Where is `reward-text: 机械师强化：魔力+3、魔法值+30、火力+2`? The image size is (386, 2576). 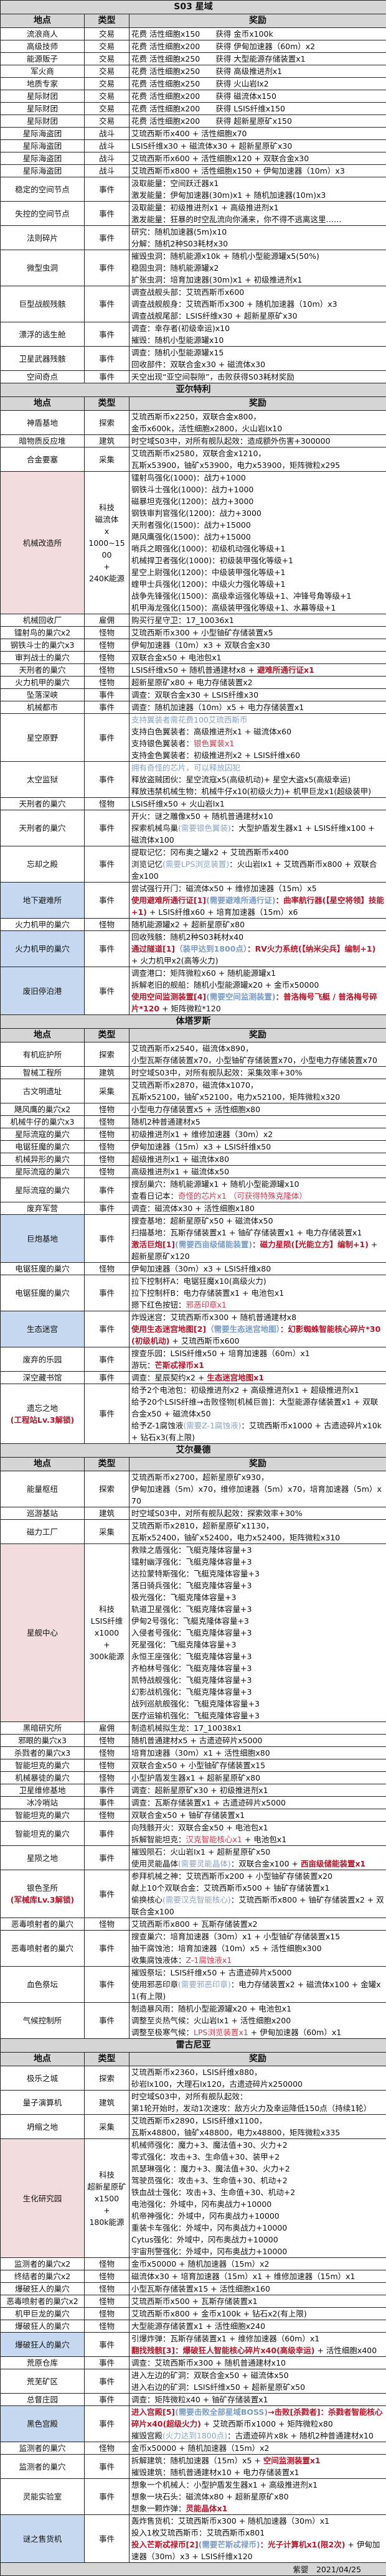
reward-text: 机械师强化：魔力+3、魔法值+30、火力+2 is located at coordinates (209, 2145).